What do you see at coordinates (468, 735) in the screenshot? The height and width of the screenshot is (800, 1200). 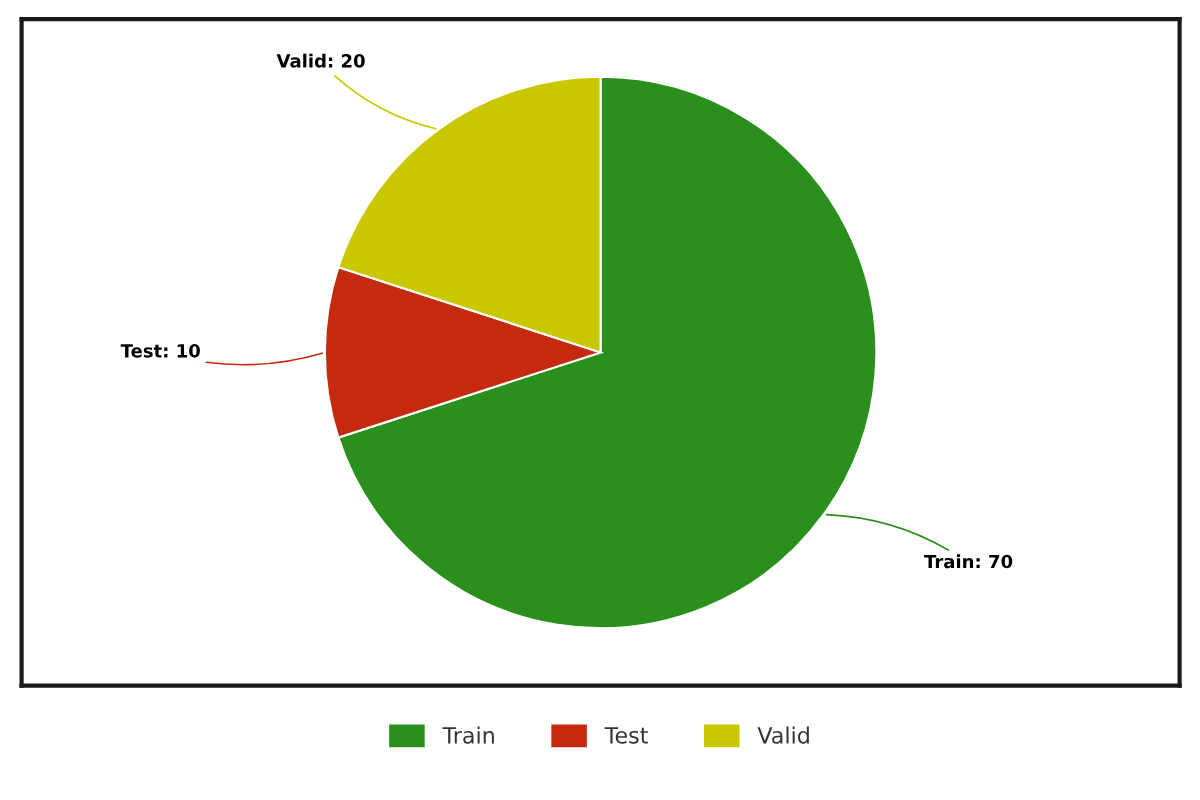 I see `legend-label: Train` at bounding box center [468, 735].